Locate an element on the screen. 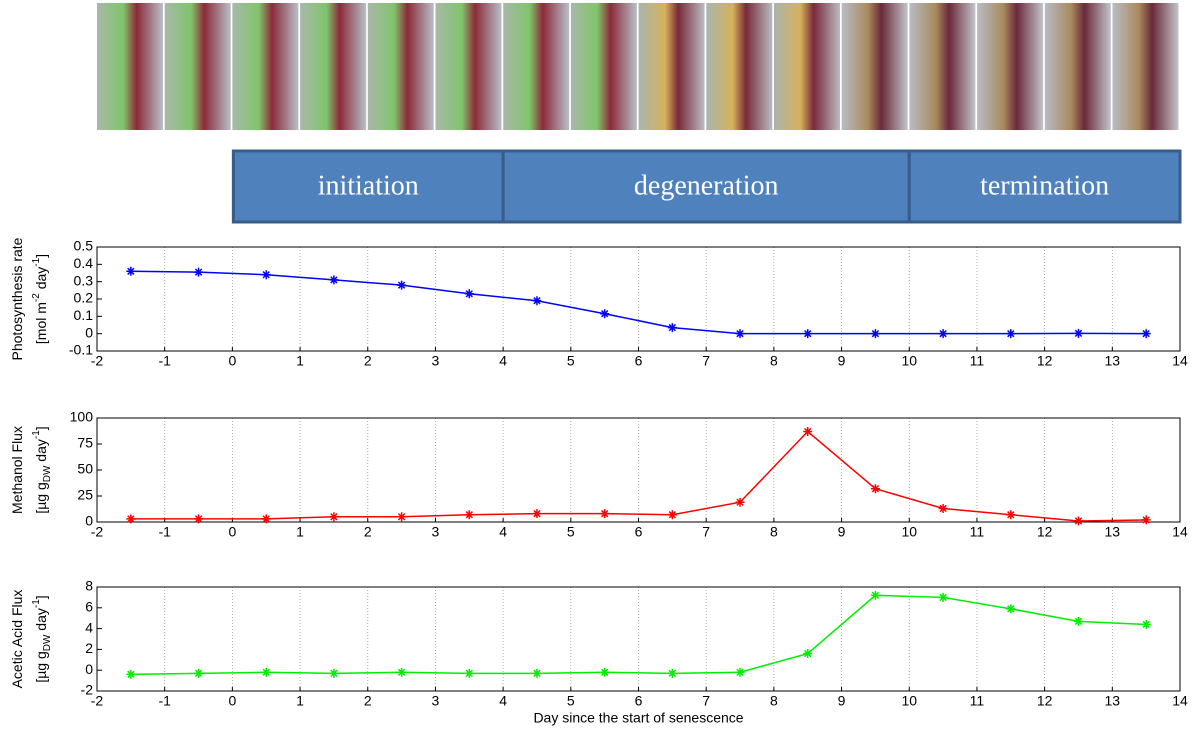 The height and width of the screenshot is (745, 1200). phase-label: termination is located at coordinates (1044, 185).